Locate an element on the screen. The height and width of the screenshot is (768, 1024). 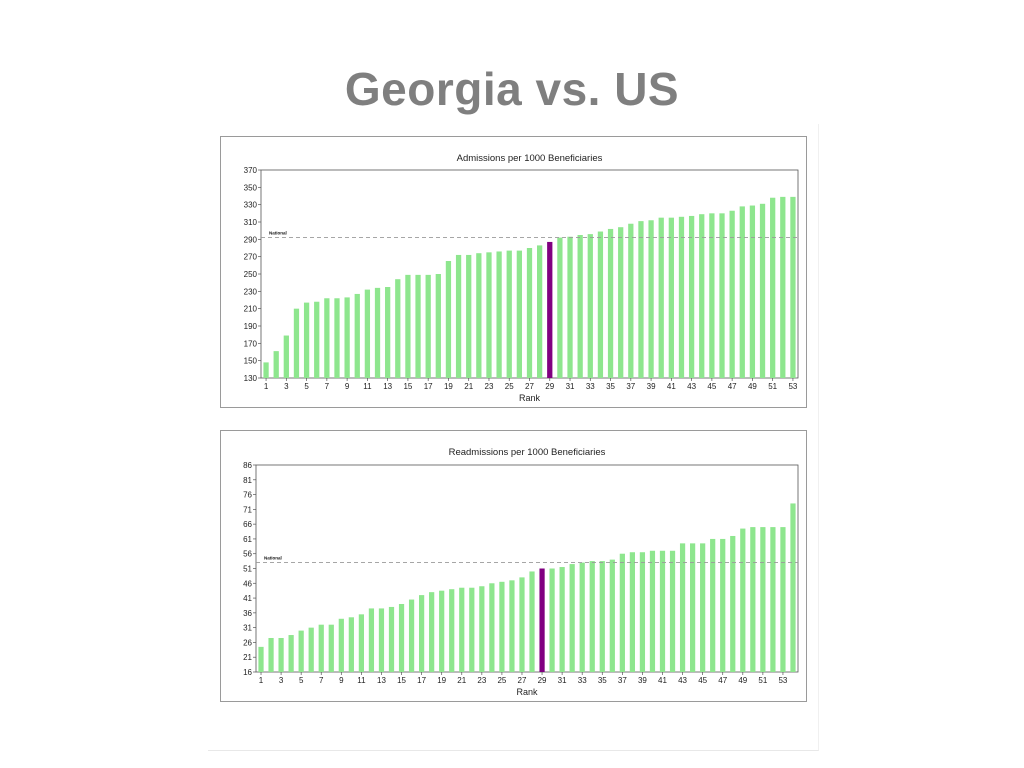
readmissions-x-tick-label: 47 is located at coordinates (722, 680).